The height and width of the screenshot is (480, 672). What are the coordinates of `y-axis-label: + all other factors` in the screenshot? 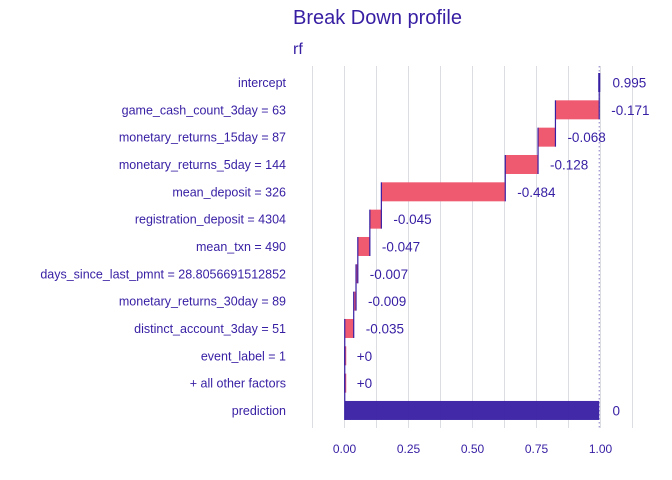 It's located at (238, 384).